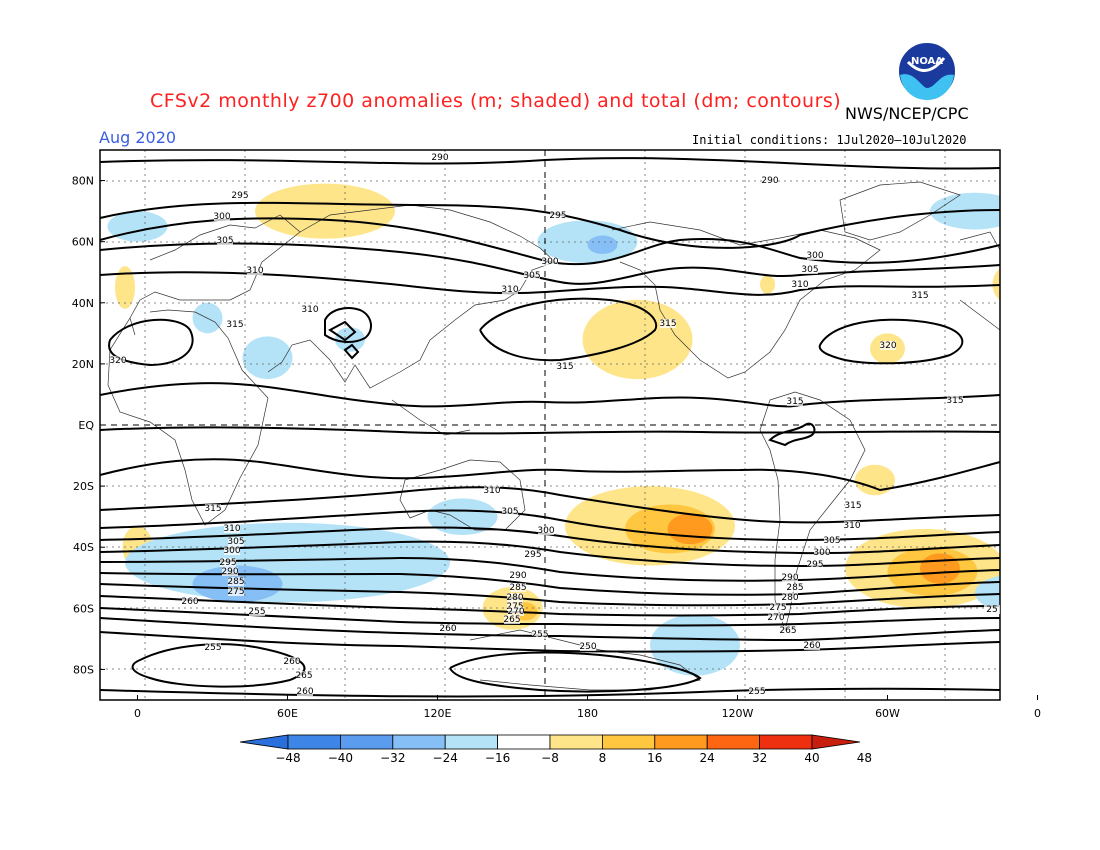 Image resolution: width=1100 pixels, height=850 pixels. I want to click on colorbar-label: −24, so click(445, 758).